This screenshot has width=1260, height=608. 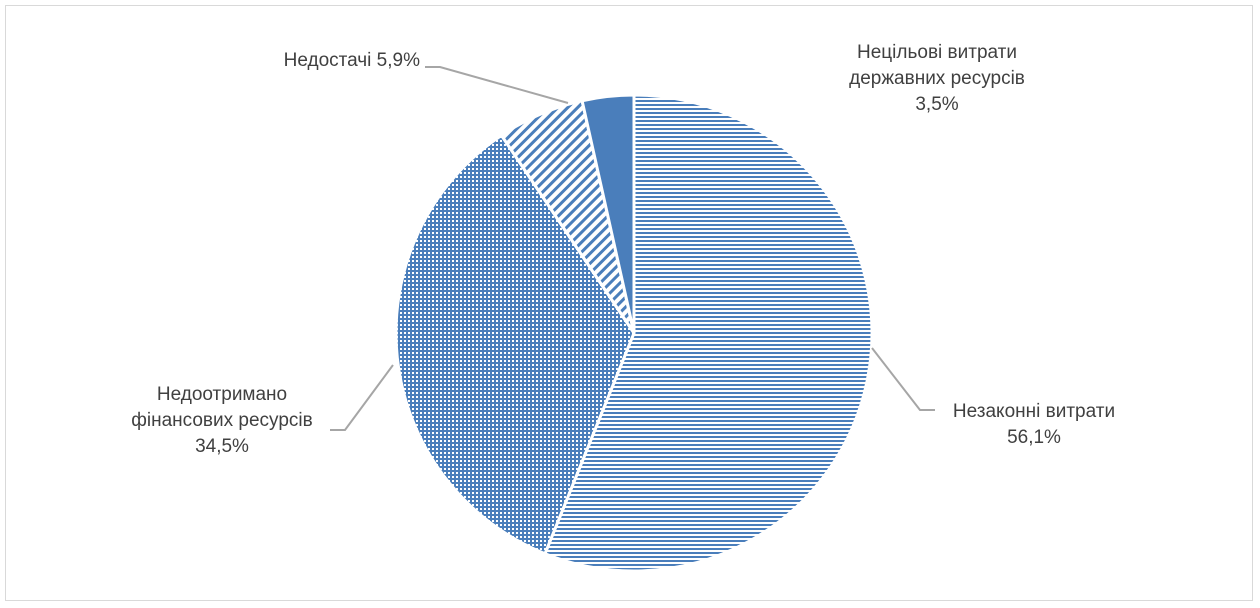 What do you see at coordinates (221, 420) in the screenshot?
I see `slice-label-2: Недоотримано фінансових ресурсів 34,5%` at bounding box center [221, 420].